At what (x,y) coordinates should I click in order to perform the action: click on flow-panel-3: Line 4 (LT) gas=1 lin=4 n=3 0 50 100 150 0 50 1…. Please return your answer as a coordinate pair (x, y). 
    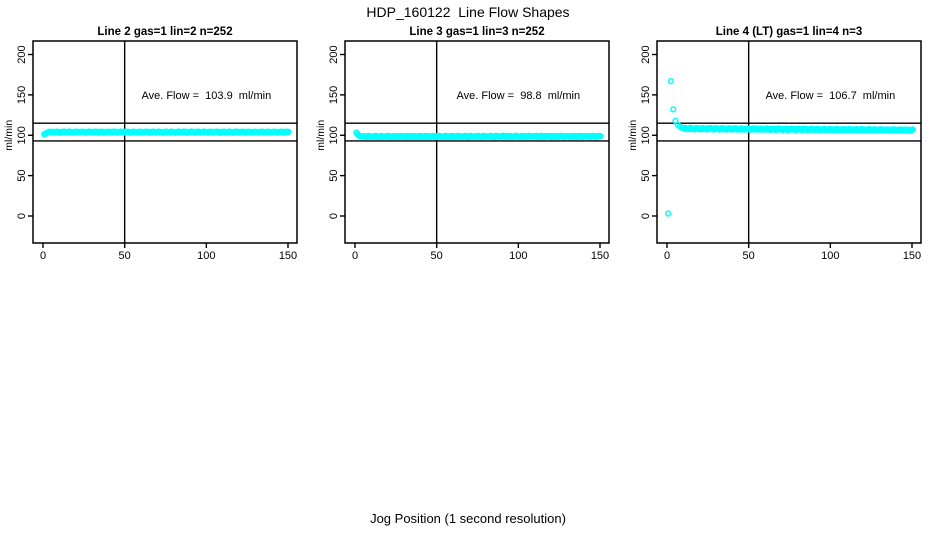
    Looking at the image, I should click on (774, 144).